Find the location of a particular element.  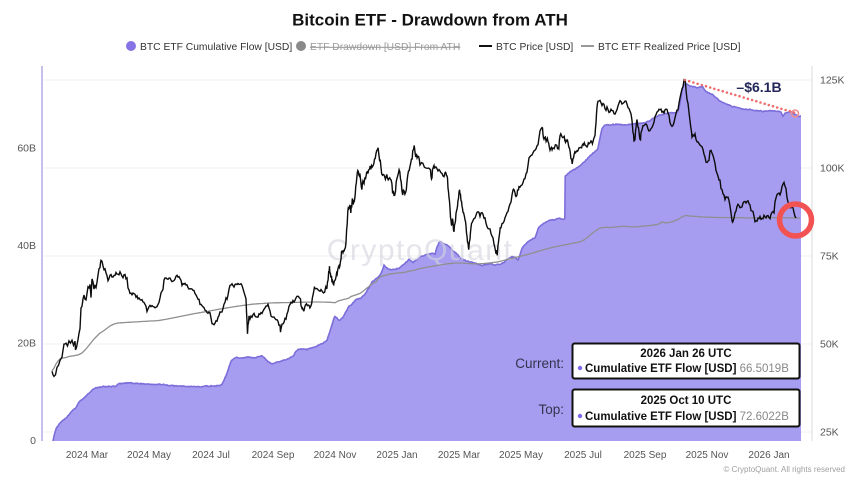

svg-text: 2024 Jul is located at coordinates (211, 455).